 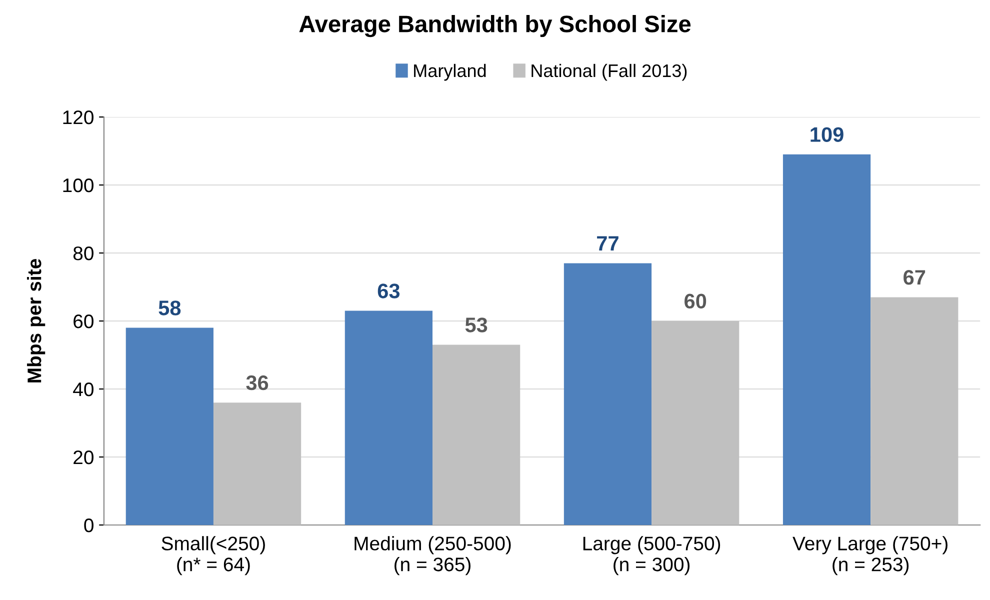 What do you see at coordinates (609, 72) in the screenshot?
I see `legend-label: National (Fall 2013)` at bounding box center [609, 72].